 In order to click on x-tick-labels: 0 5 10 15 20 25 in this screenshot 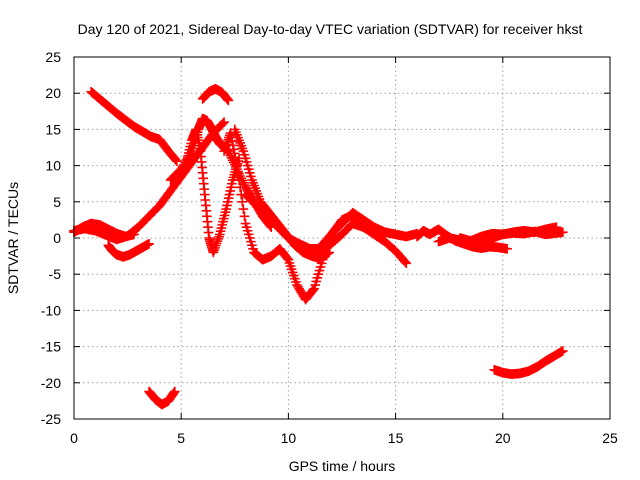, I will do `click(344, 438)`.